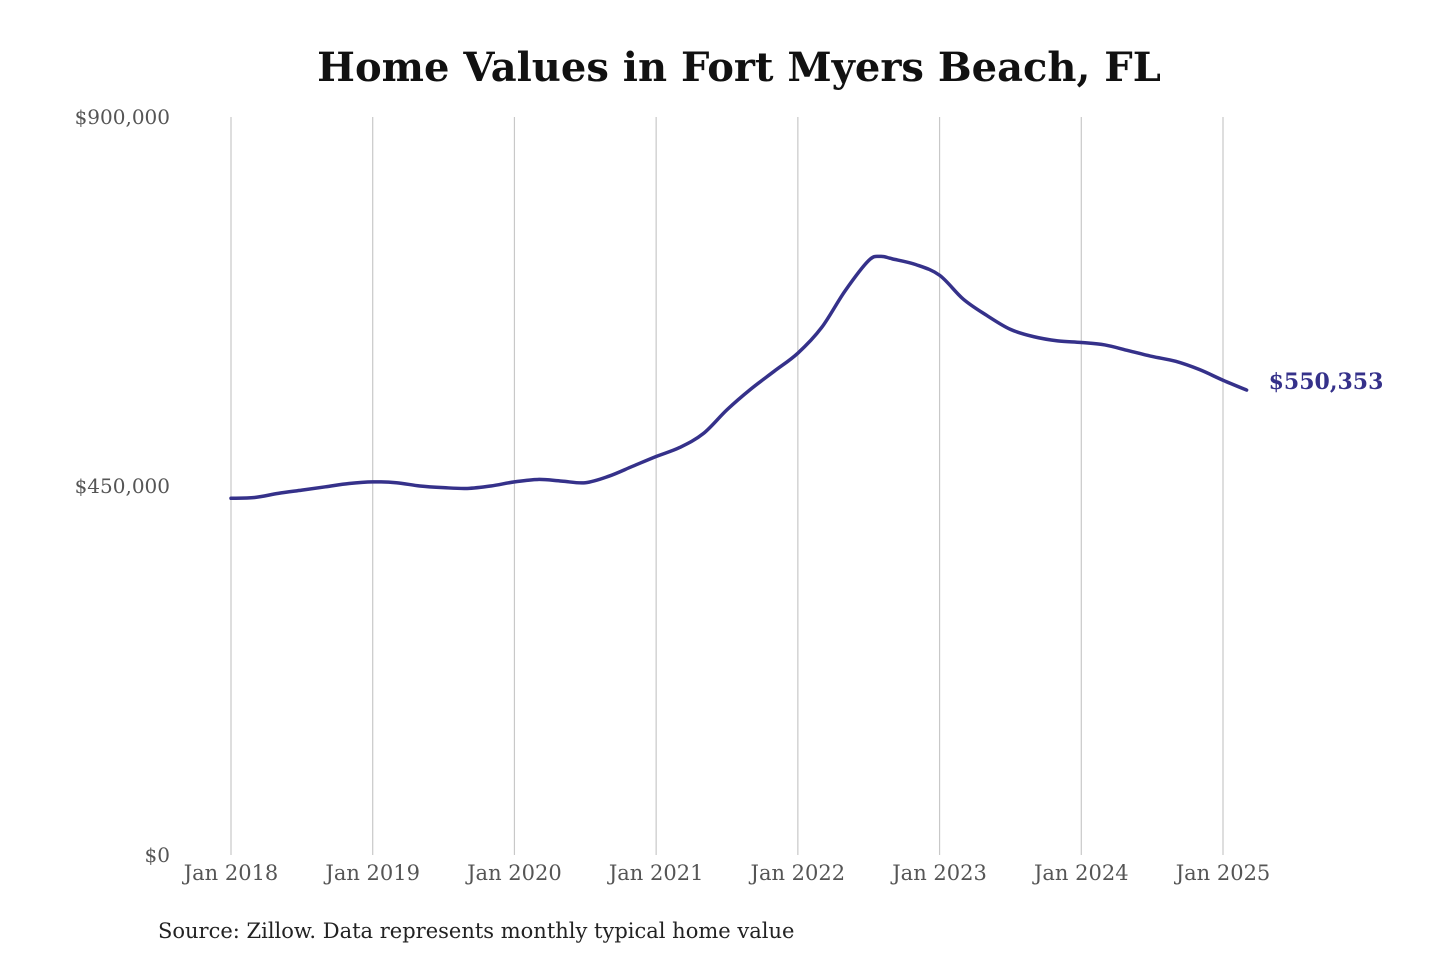 The image size is (1440, 960). Describe the element at coordinates (1326, 382) in the screenshot. I see `end-value-label: $550,353` at that location.